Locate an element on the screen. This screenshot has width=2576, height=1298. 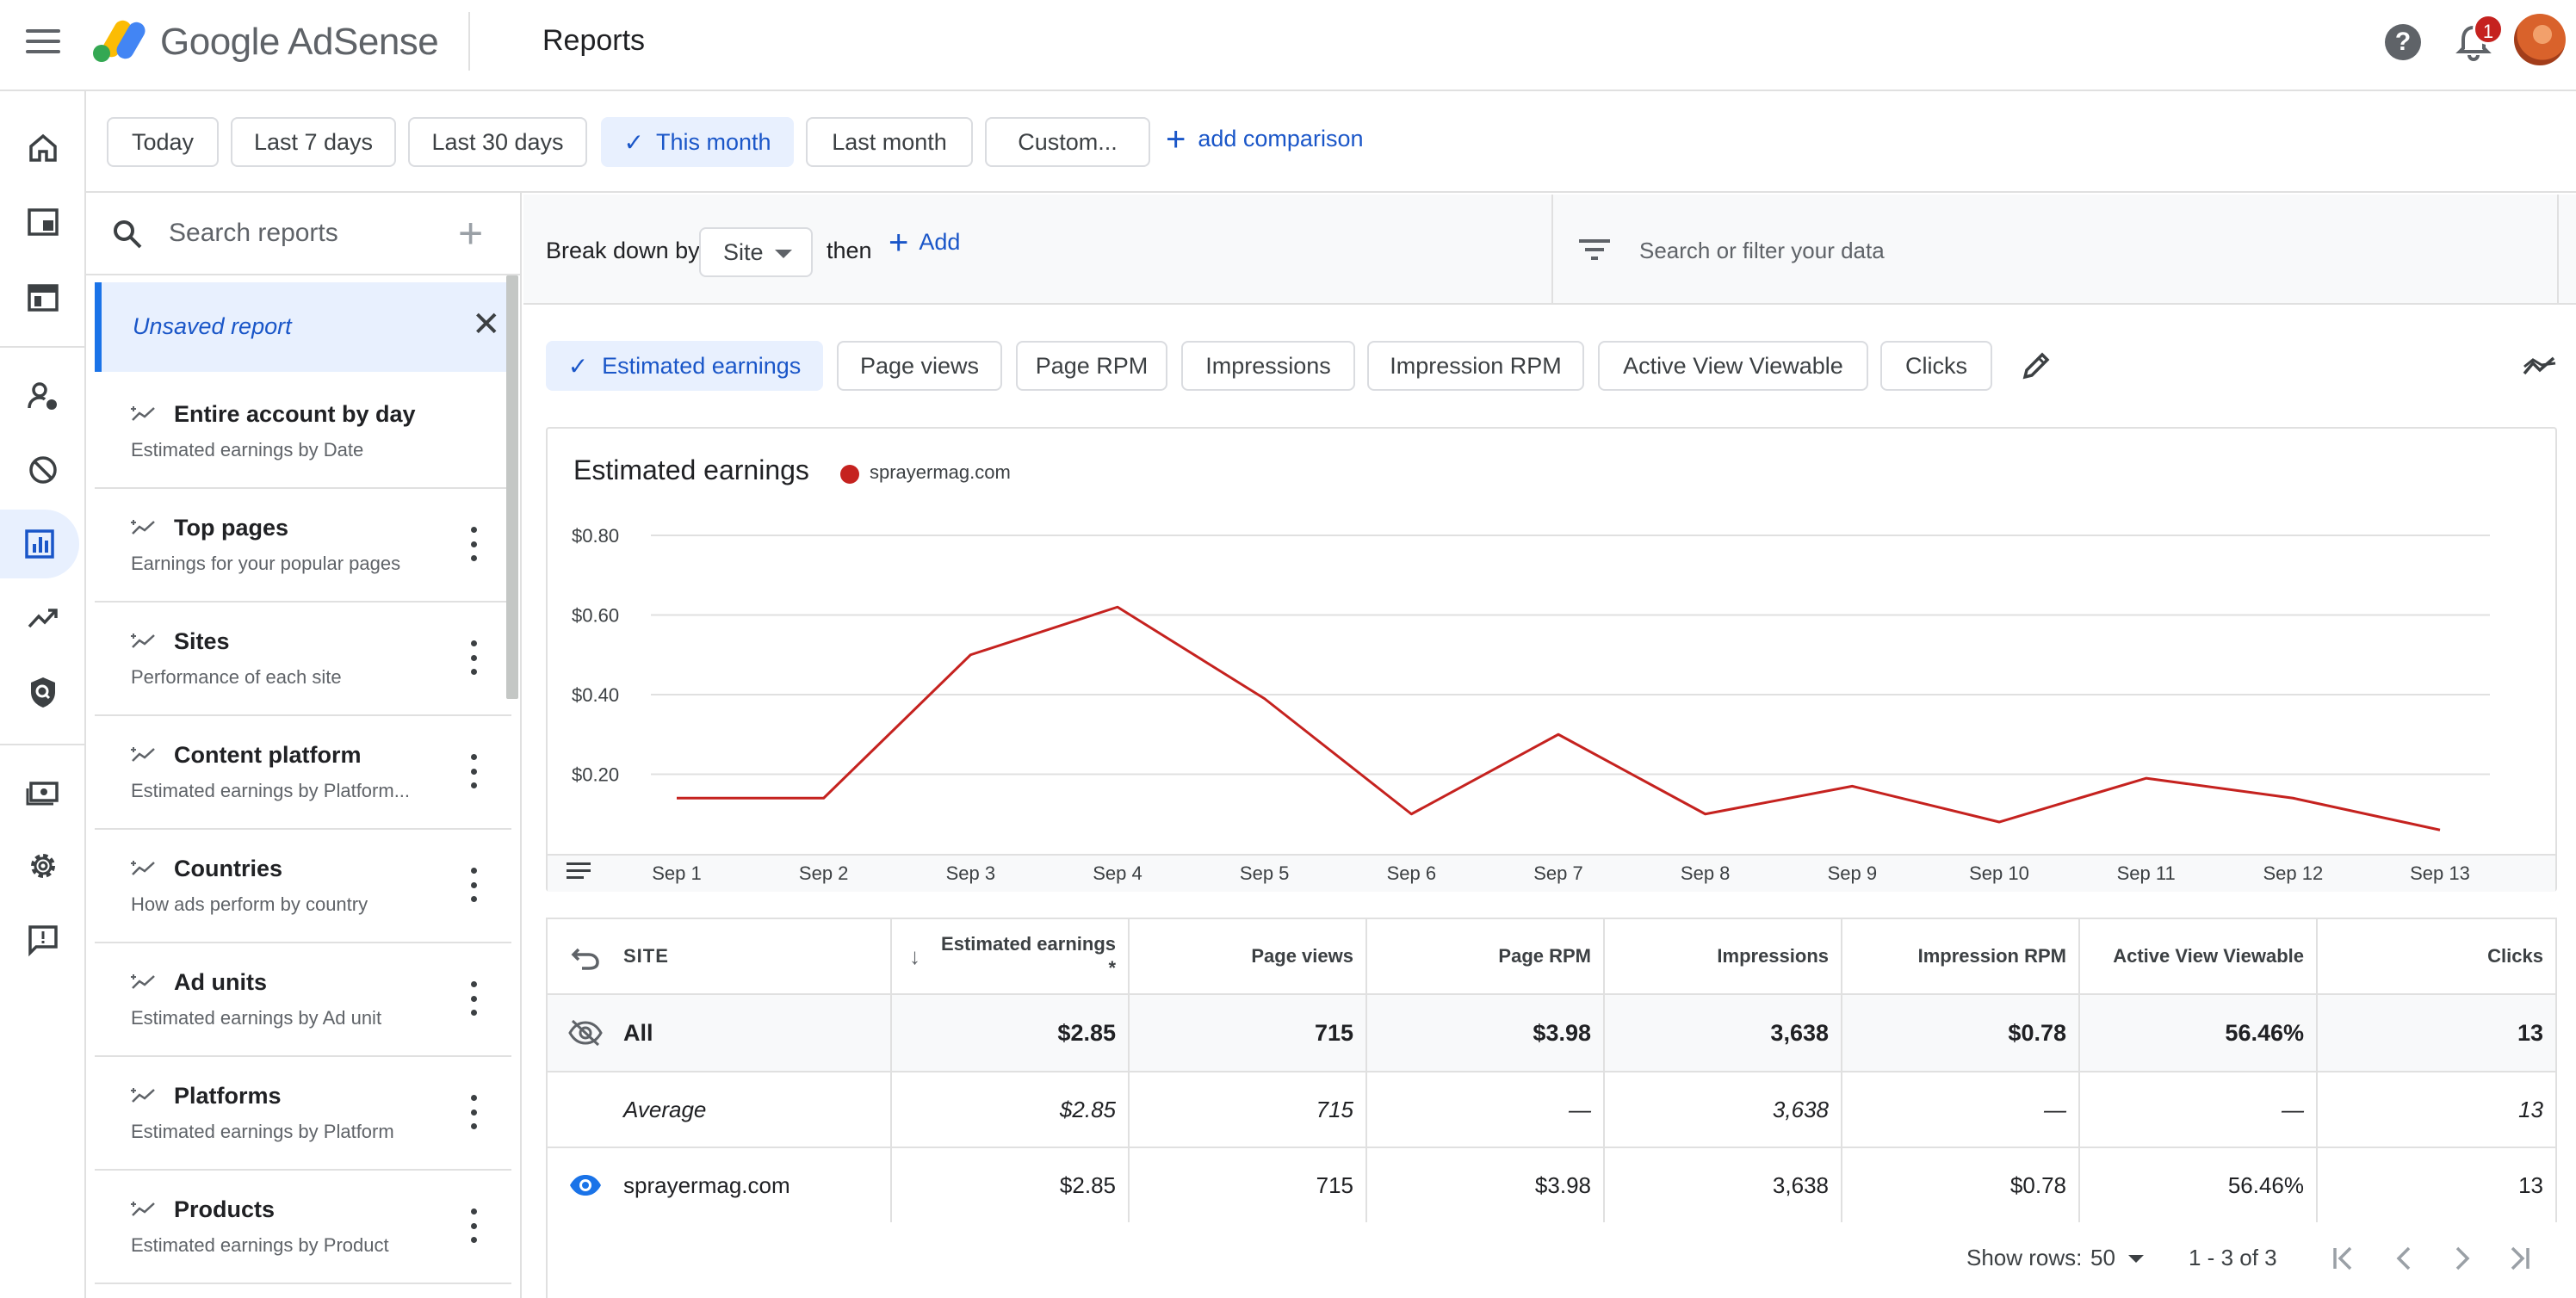
metric-chip-page-rpm: Page RPM is located at coordinates (1091, 366).